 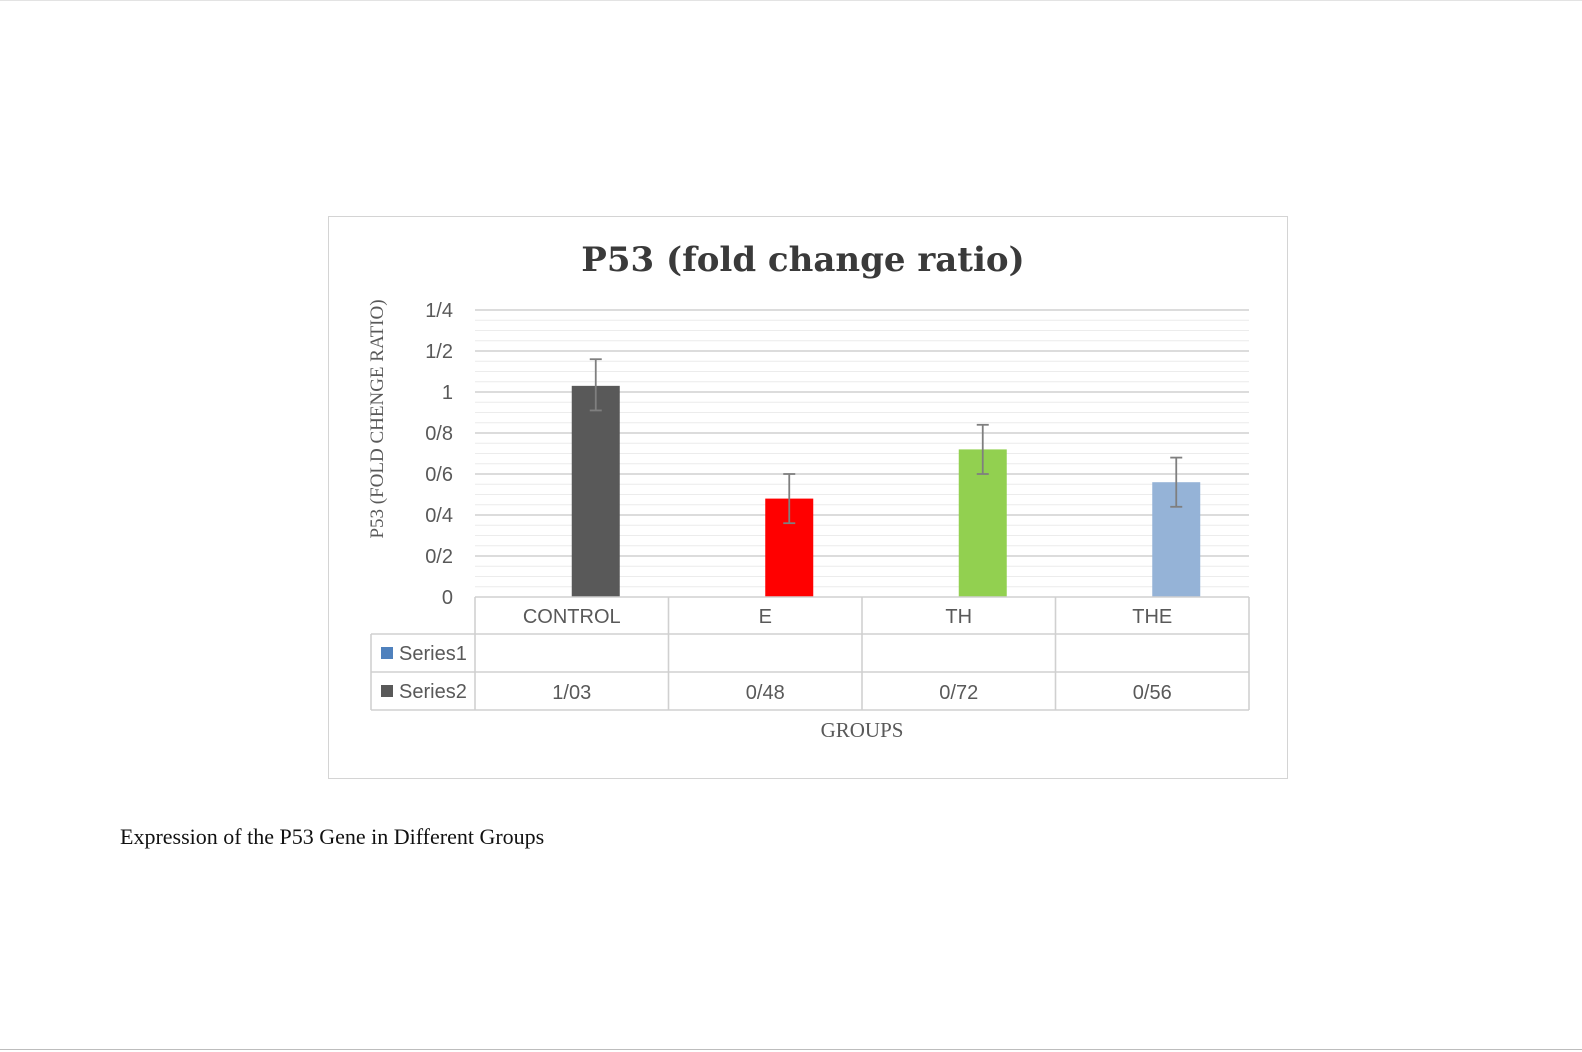 What do you see at coordinates (433, 692) in the screenshot?
I see `legend-label-series2: Series2` at bounding box center [433, 692].